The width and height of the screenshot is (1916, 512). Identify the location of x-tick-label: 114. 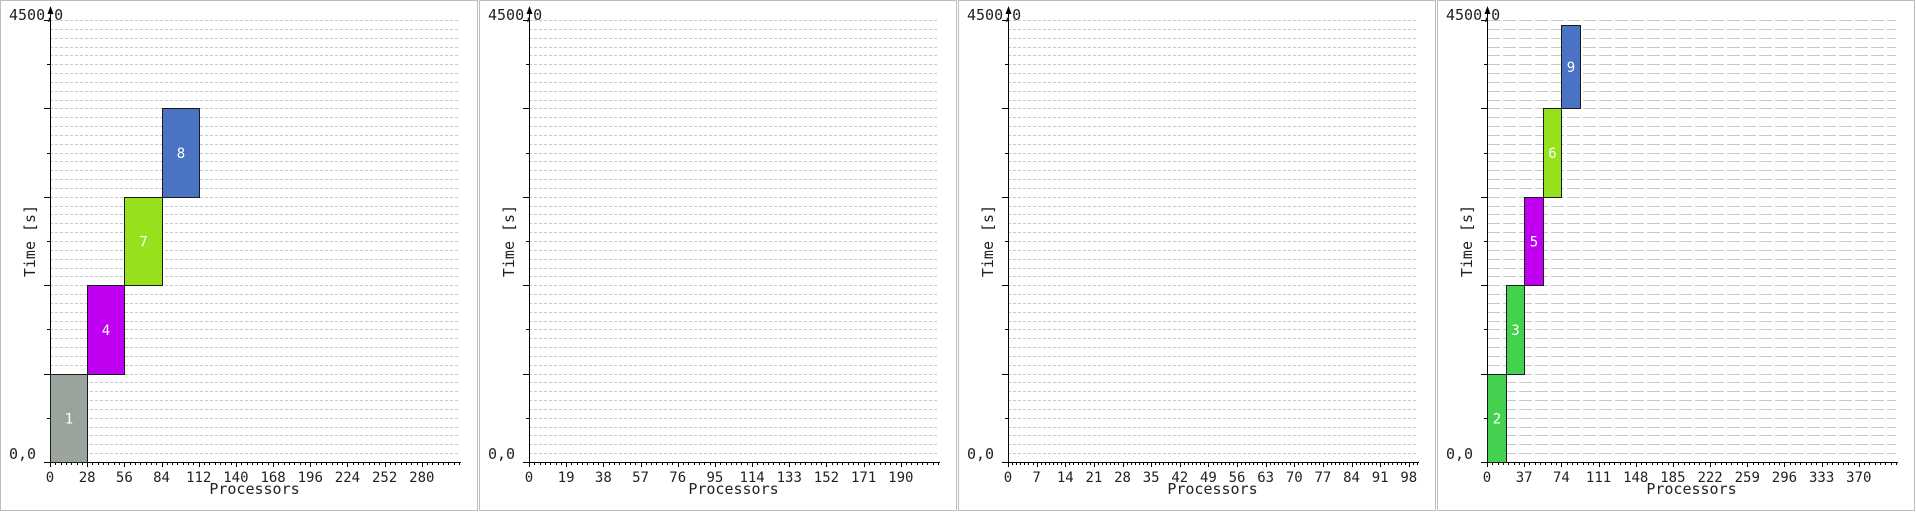
(751, 478).